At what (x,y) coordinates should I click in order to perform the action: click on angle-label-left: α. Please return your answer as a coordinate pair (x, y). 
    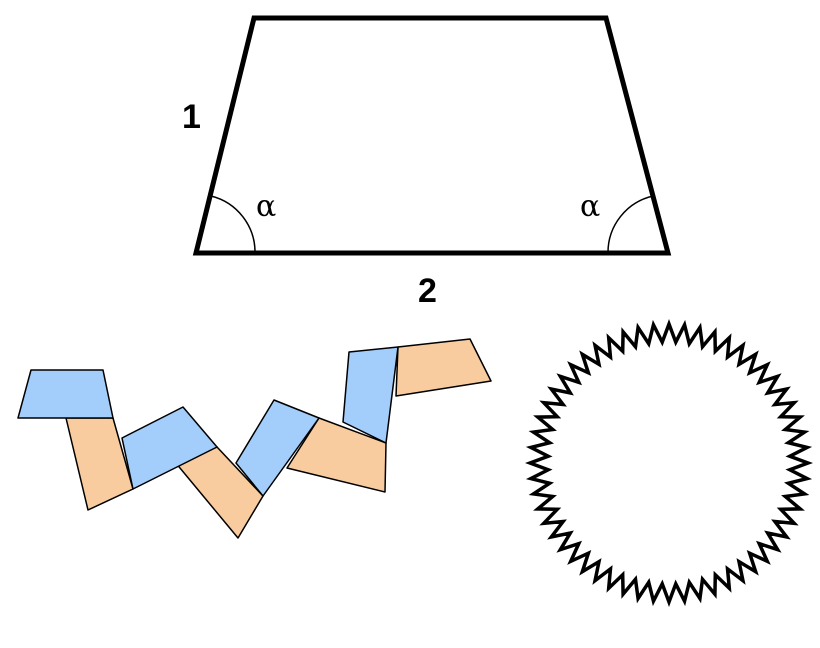
    Looking at the image, I should click on (266, 206).